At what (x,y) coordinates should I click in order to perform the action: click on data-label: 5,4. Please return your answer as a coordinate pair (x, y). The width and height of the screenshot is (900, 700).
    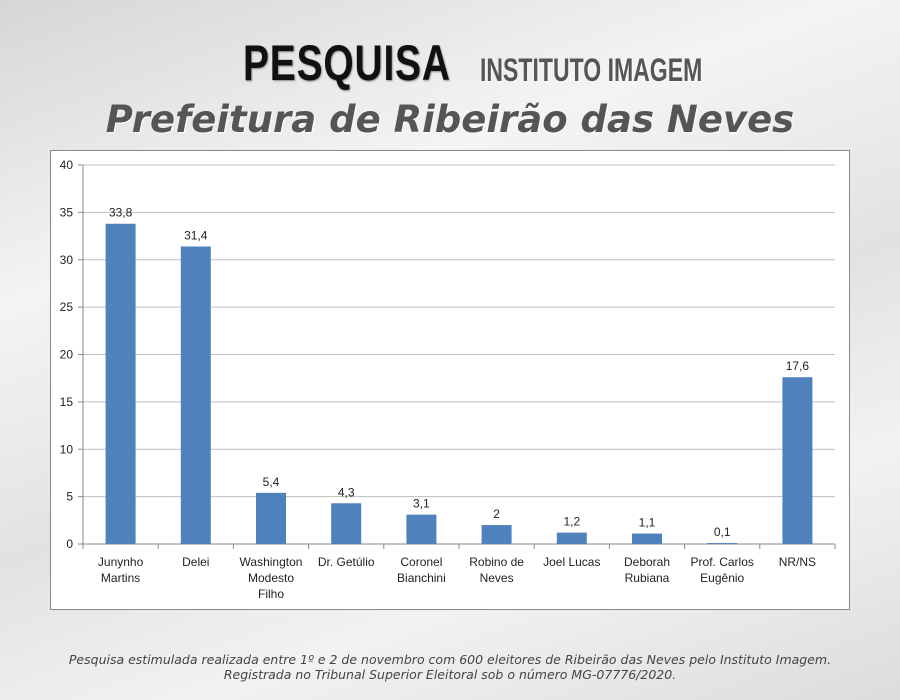
    Looking at the image, I should click on (271, 482).